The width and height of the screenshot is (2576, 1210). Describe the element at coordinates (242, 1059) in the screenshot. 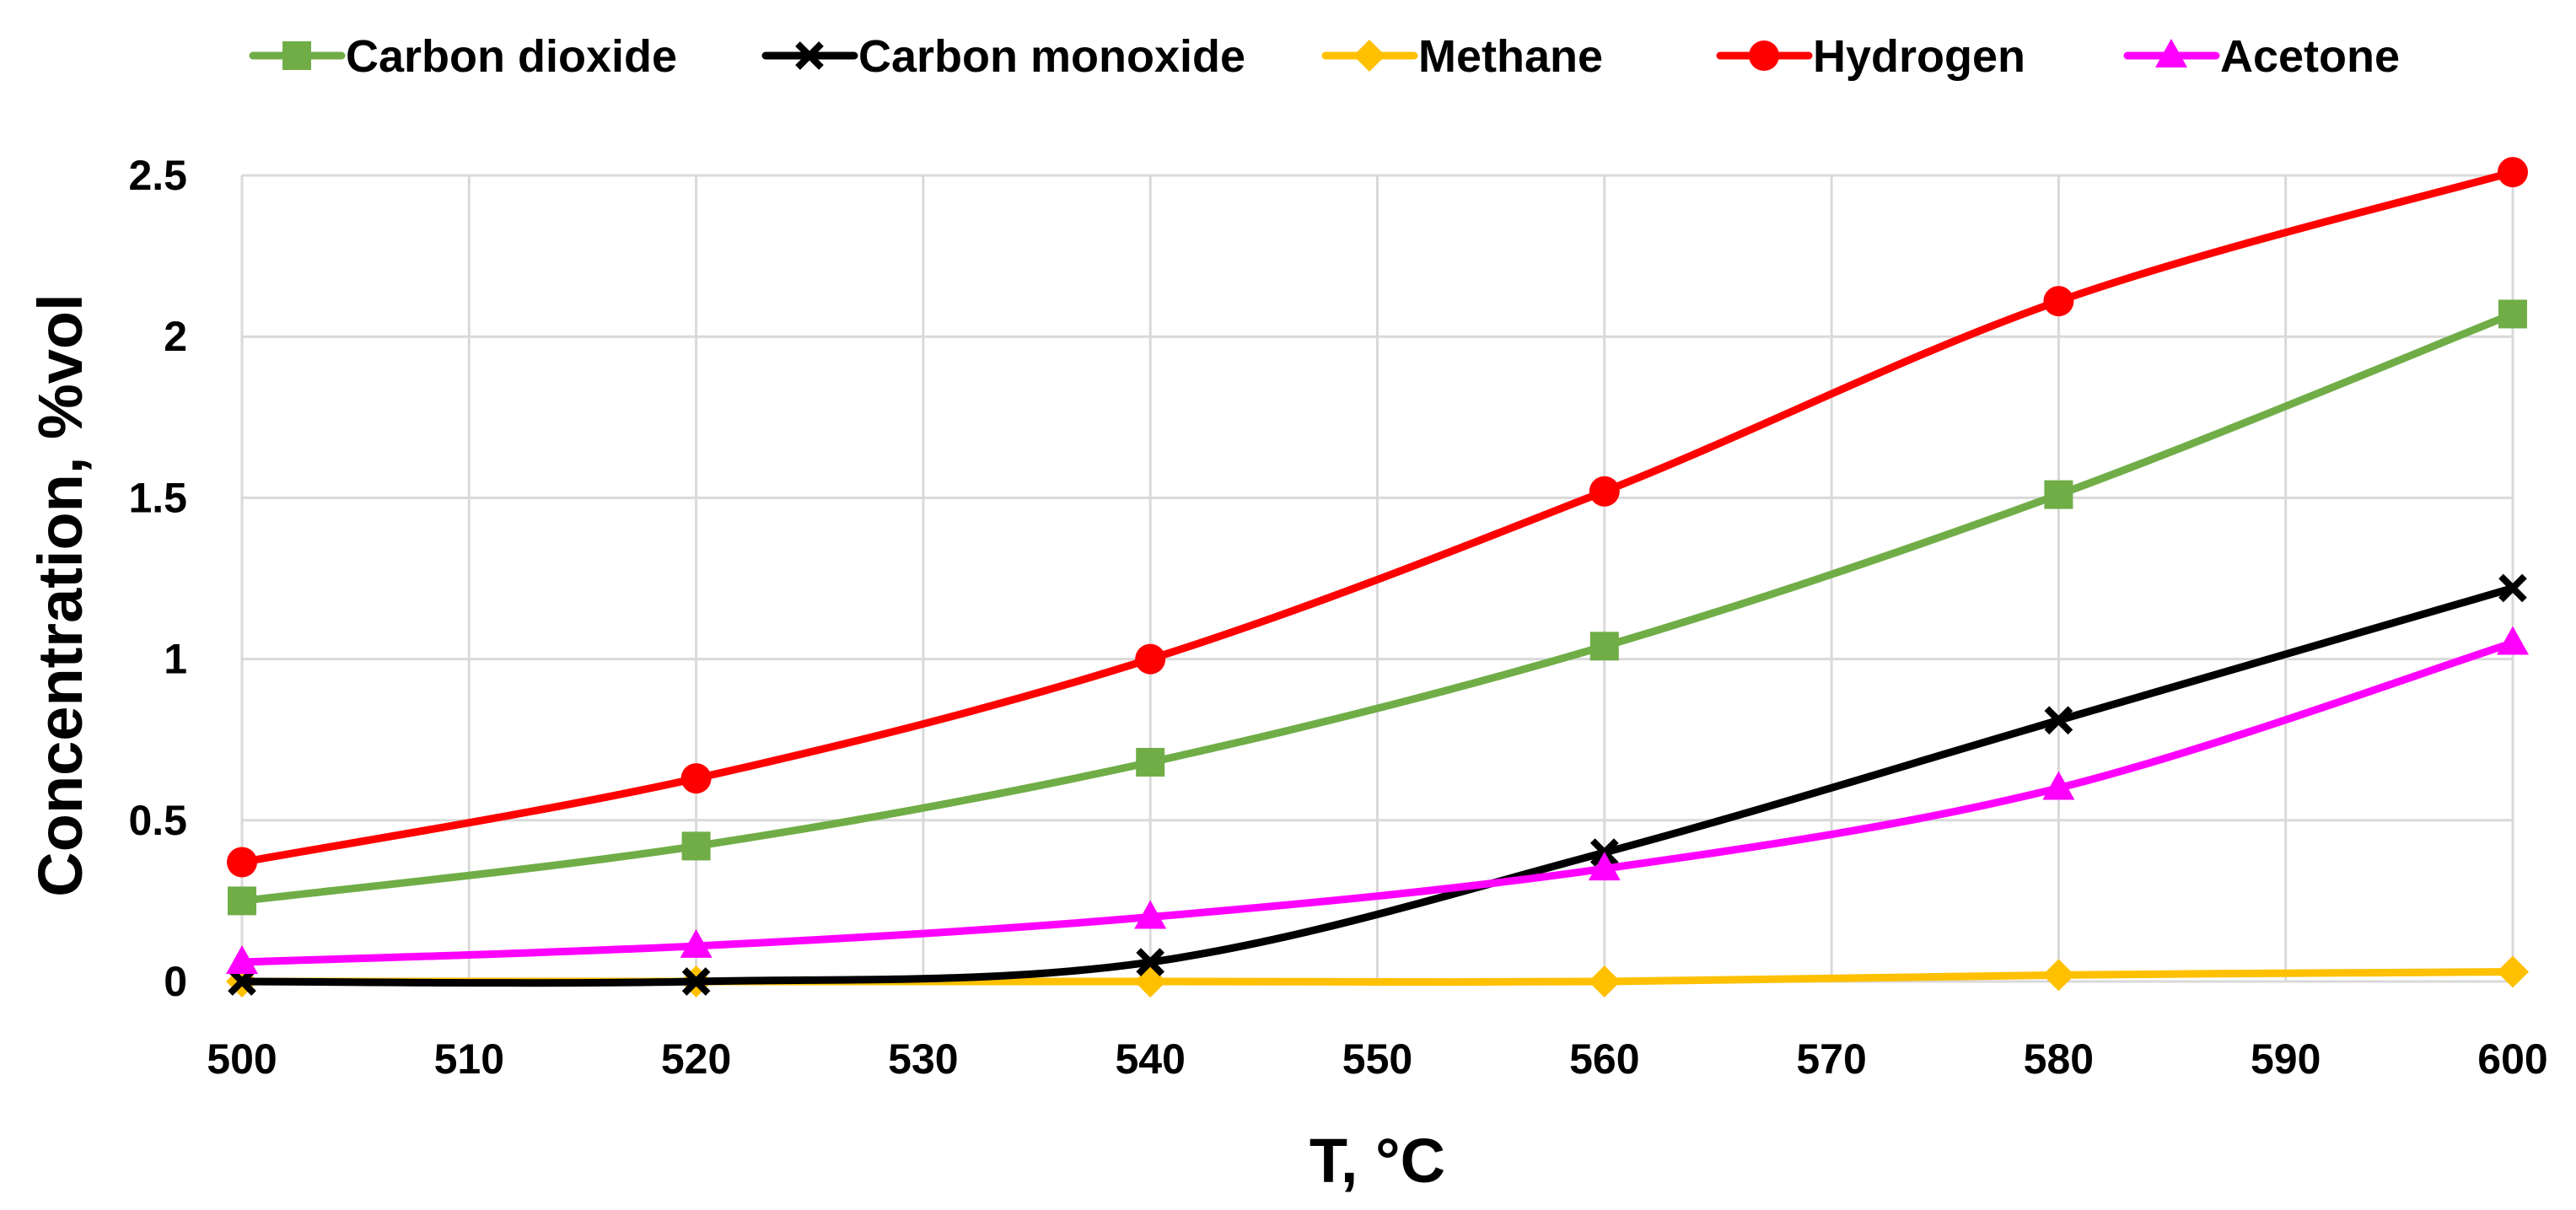

I see `x-tick-label: 500` at that location.